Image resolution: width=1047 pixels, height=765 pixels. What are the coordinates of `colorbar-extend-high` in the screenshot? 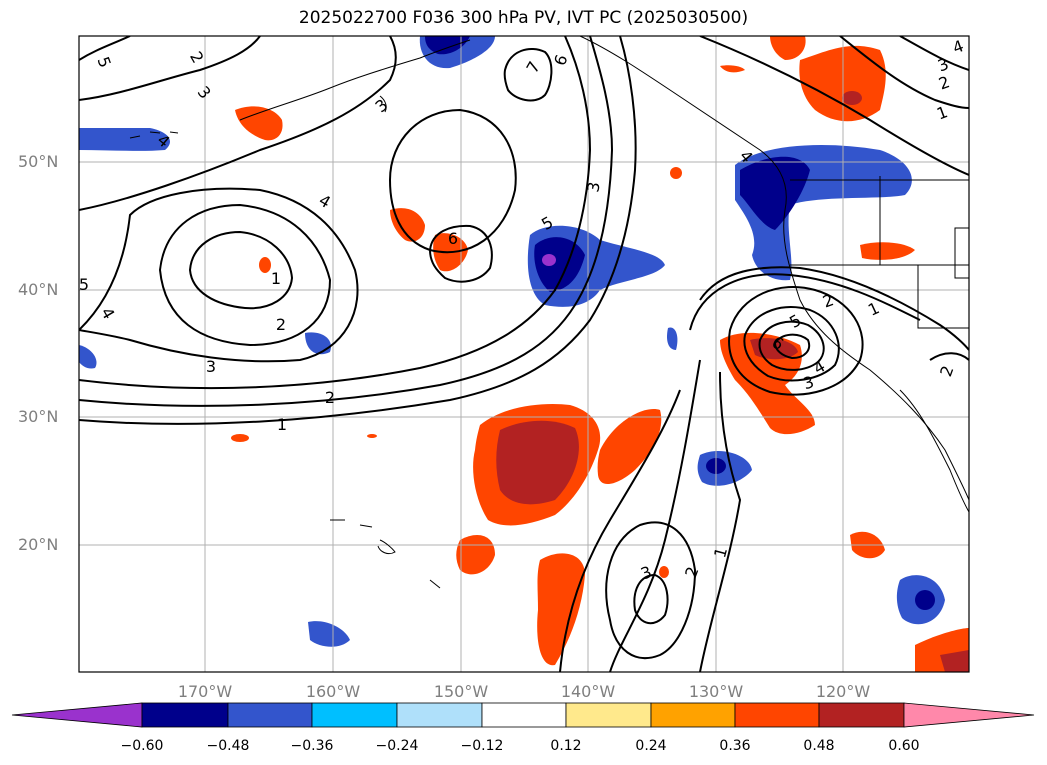 It's located at (969, 715).